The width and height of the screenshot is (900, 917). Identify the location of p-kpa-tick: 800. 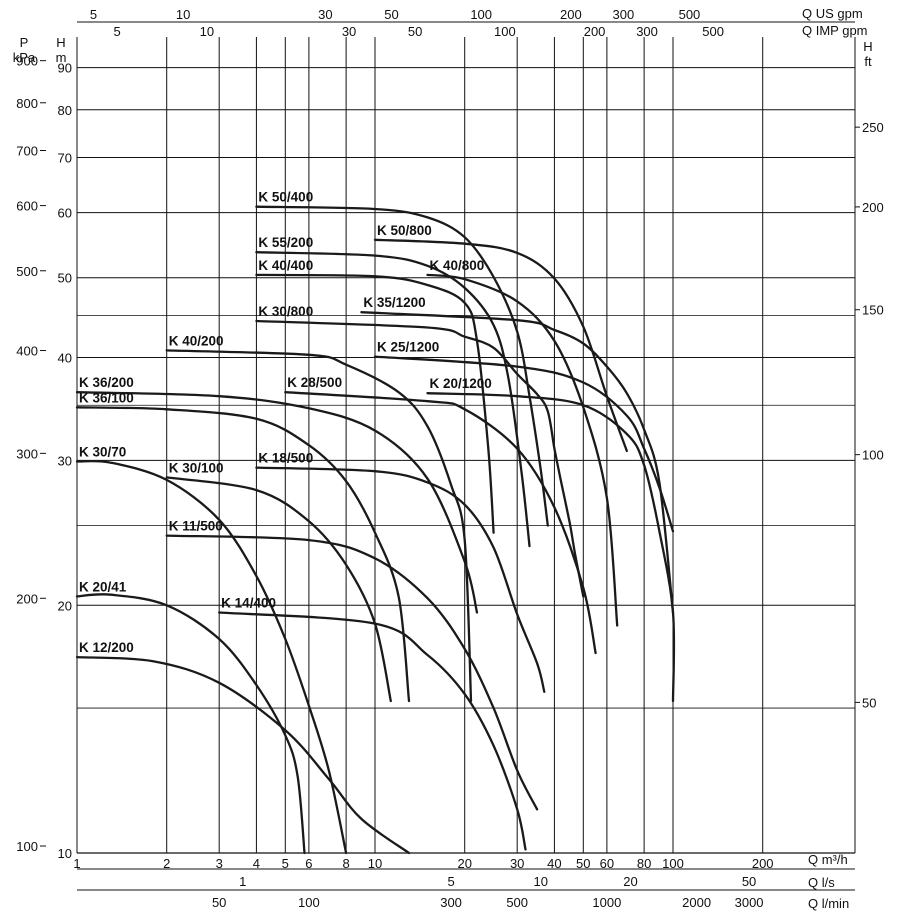
(27, 103).